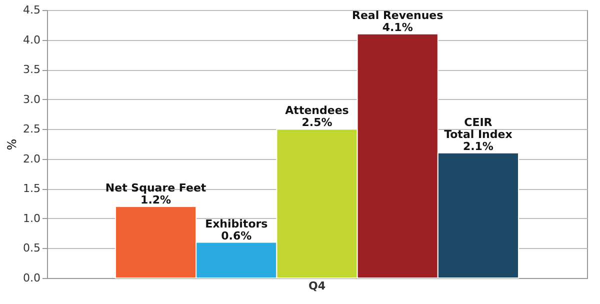  I want to click on y-tick-label: 0.5, so click(31, 248).